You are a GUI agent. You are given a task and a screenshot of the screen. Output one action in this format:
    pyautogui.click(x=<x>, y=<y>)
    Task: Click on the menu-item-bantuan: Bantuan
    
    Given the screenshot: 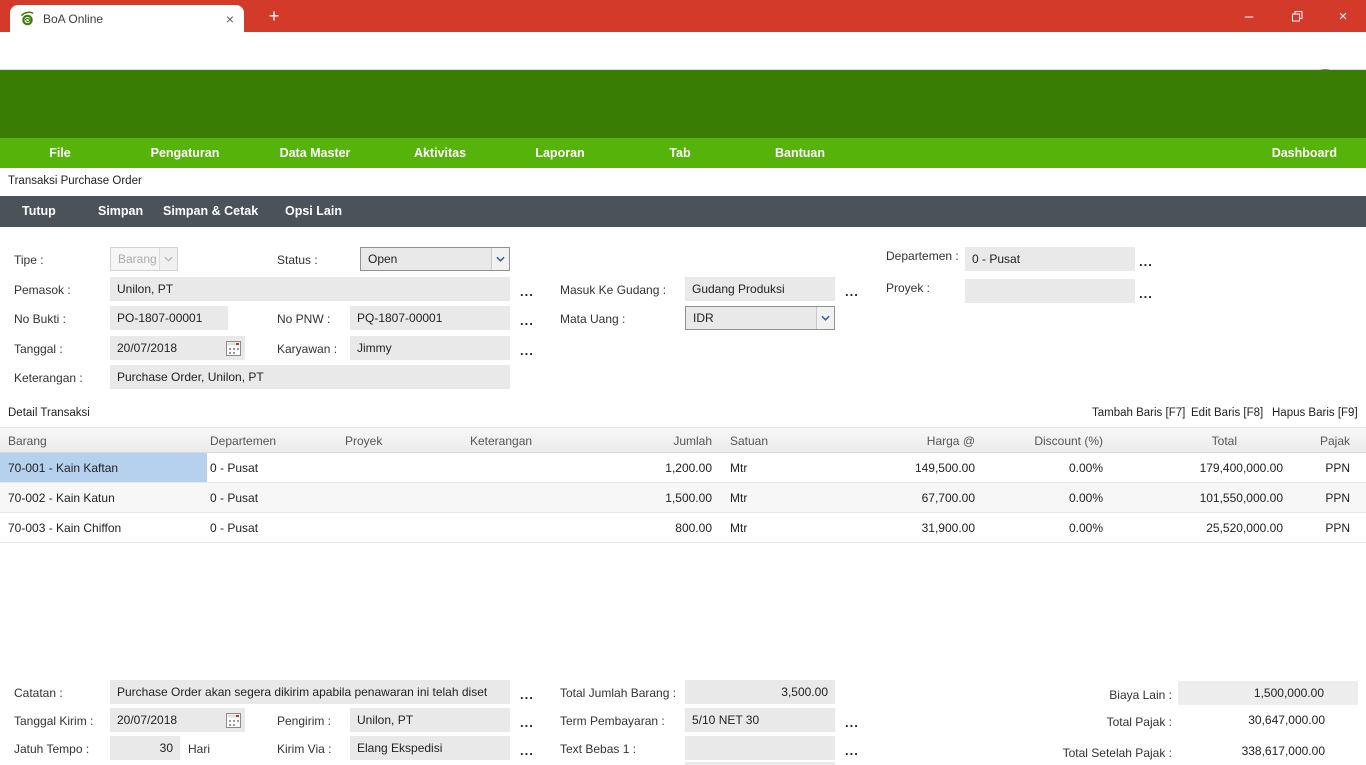 What is the action you would take?
    pyautogui.click(x=800, y=153)
    